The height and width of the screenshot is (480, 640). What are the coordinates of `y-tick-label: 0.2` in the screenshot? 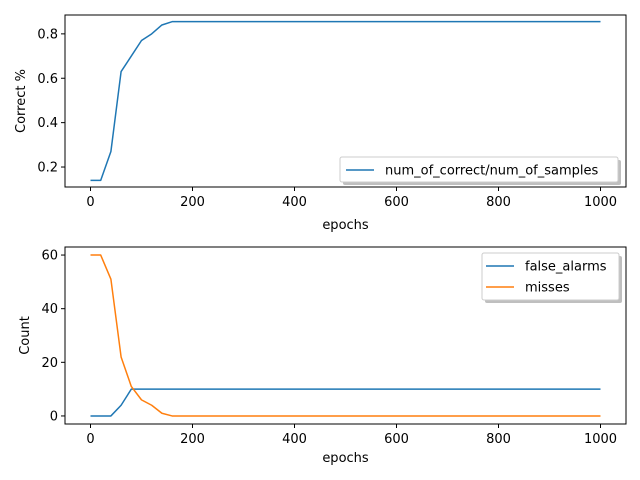 It's located at (47, 168).